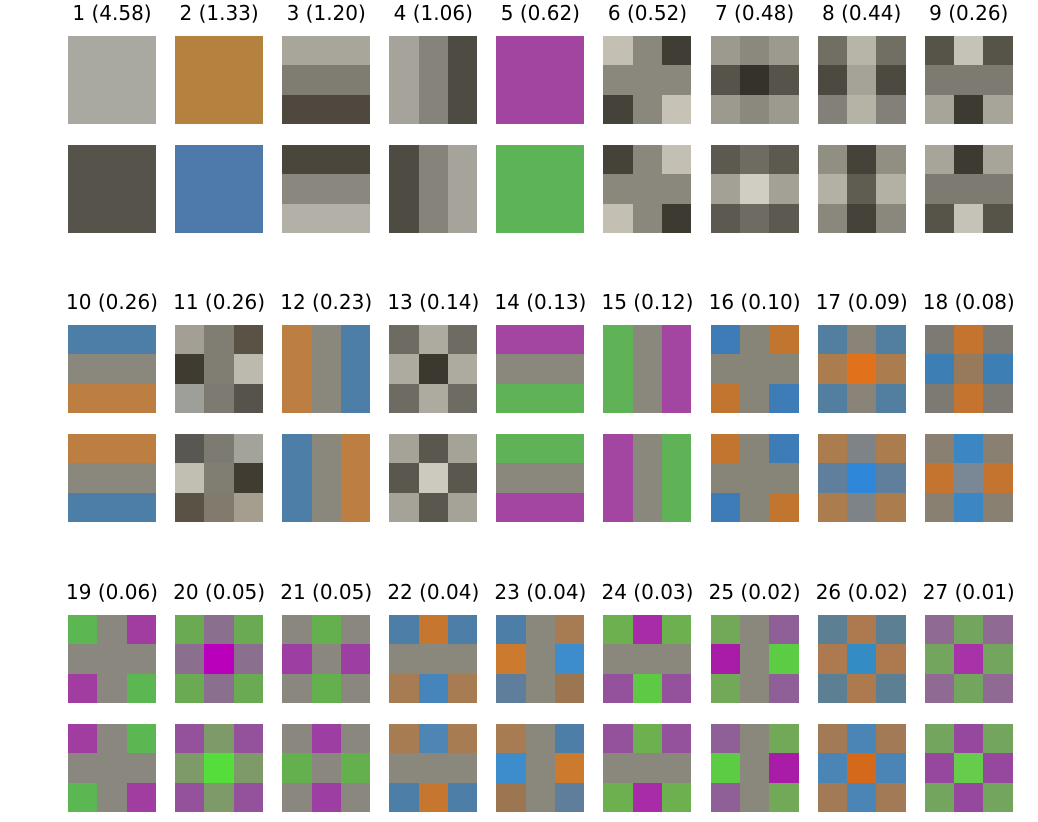 This screenshot has width=1038, height=822. I want to click on component-26-patch-bottom, so click(861, 768).